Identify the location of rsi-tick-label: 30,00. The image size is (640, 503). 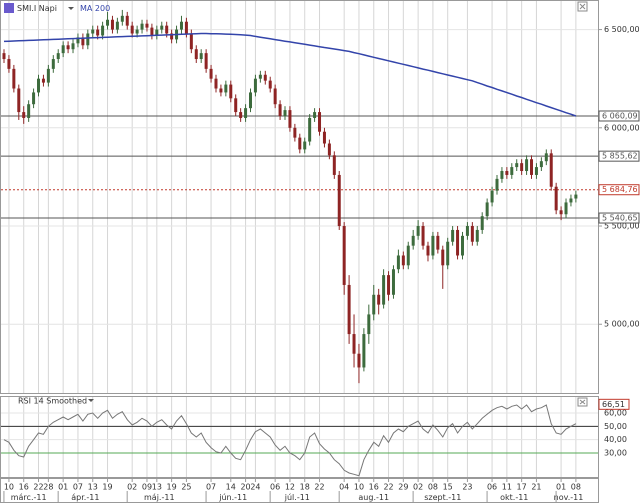
(615, 453).